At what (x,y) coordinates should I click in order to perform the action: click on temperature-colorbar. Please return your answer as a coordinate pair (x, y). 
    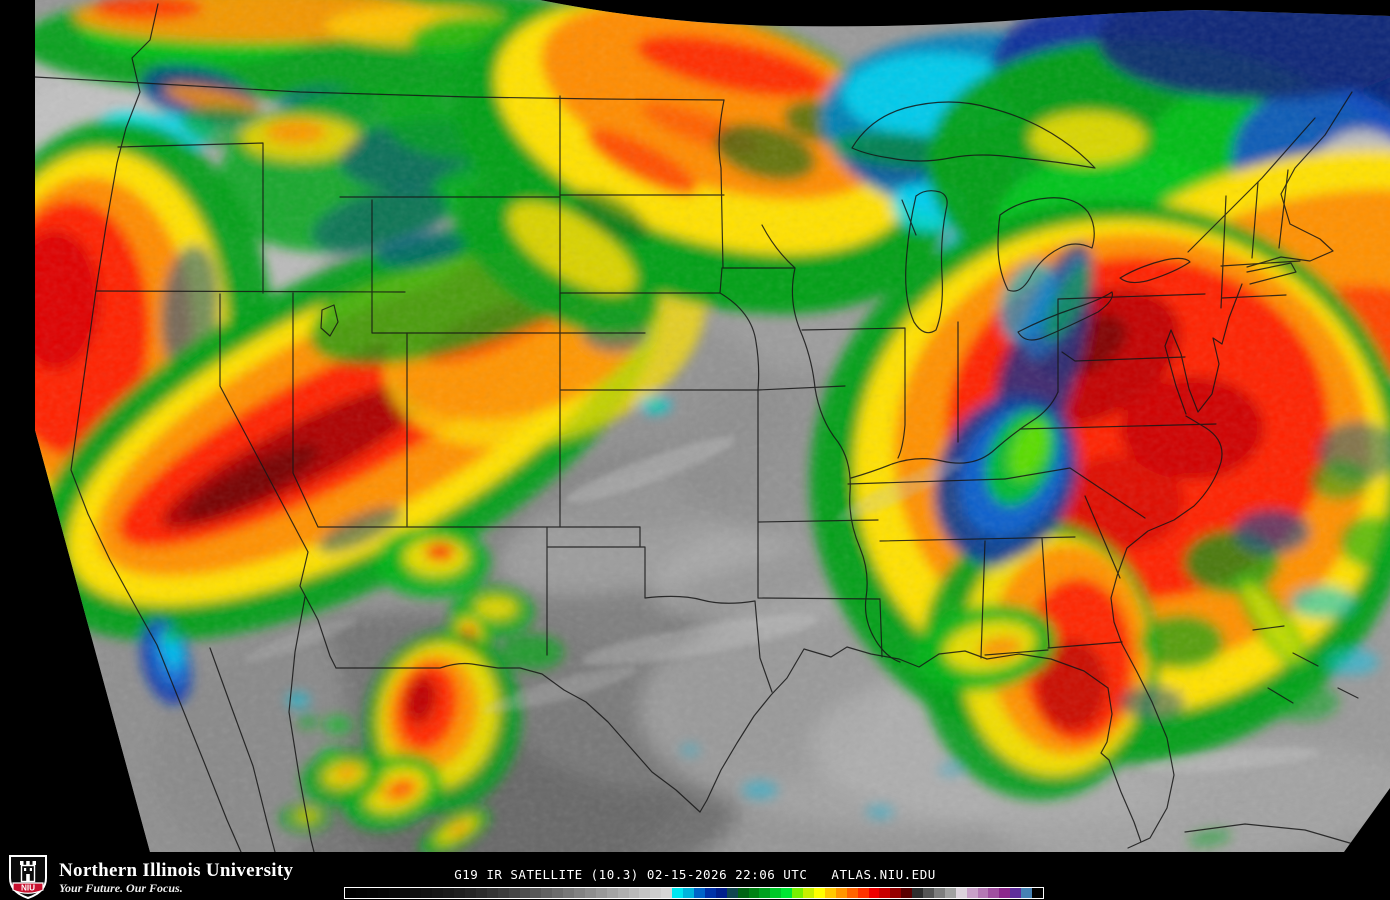
    Looking at the image, I should click on (694, 893).